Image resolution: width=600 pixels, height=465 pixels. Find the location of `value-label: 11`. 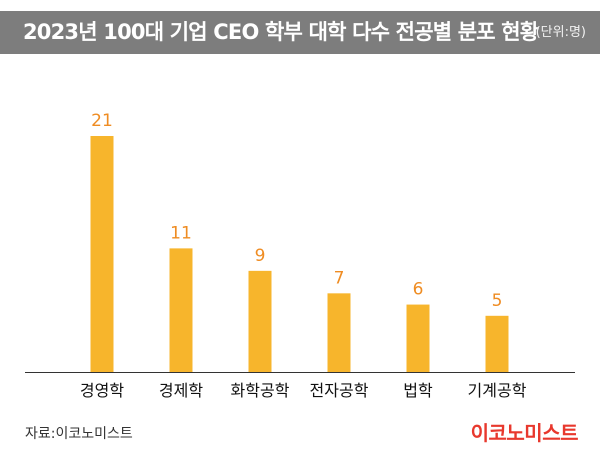

value-label: 11 is located at coordinates (181, 233).